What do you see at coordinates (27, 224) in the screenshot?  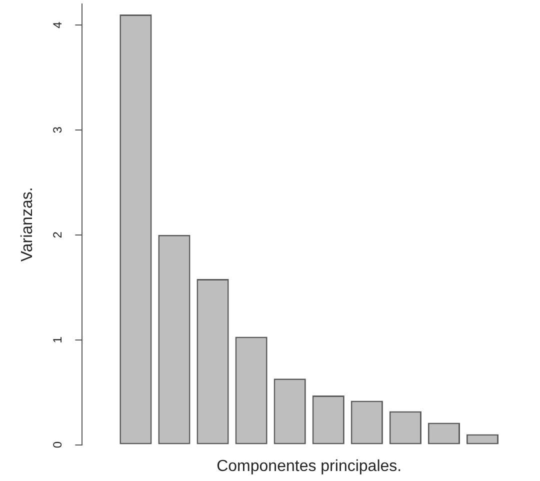 I see `y-axis-title: Varianzas.` at bounding box center [27, 224].